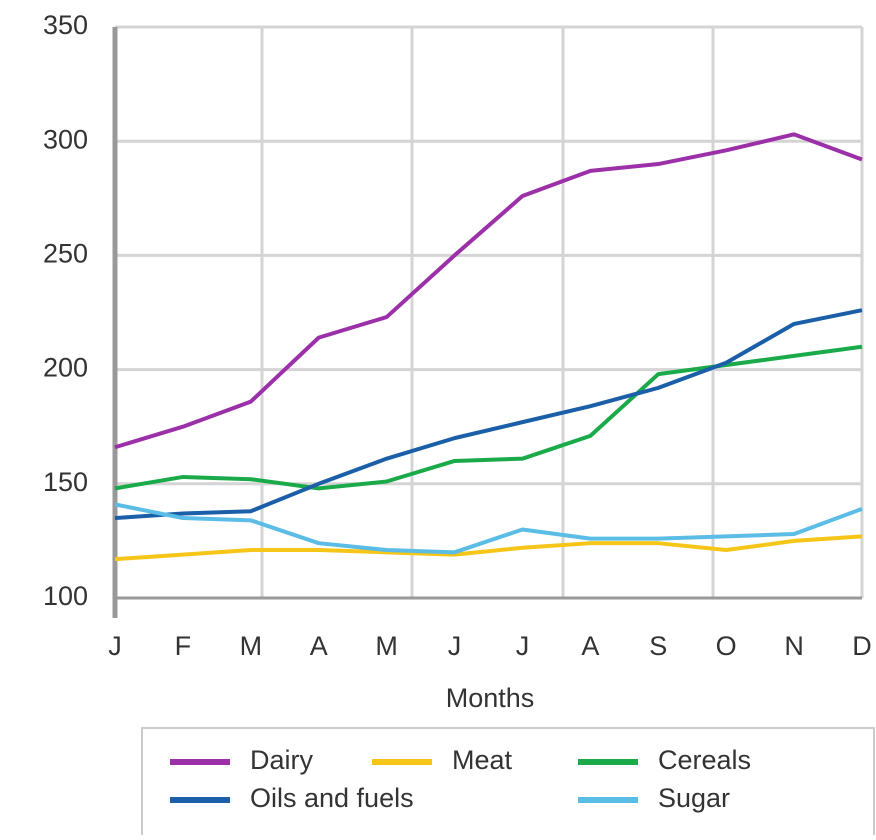 This screenshot has width=876, height=840. Describe the element at coordinates (794, 646) in the screenshot. I see `x-tick-label: N` at that location.